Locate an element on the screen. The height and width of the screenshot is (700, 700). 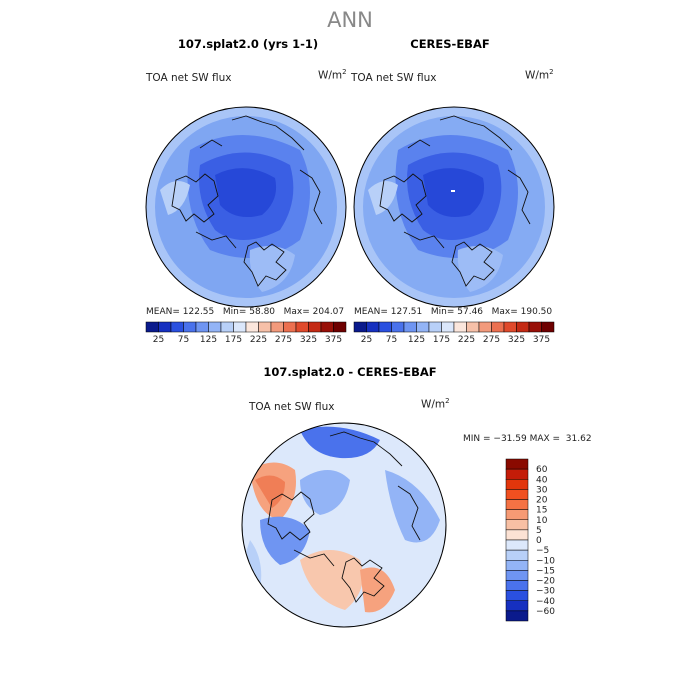
colorbar-panel-2-tick-label: 225 is located at coordinates (466, 340).